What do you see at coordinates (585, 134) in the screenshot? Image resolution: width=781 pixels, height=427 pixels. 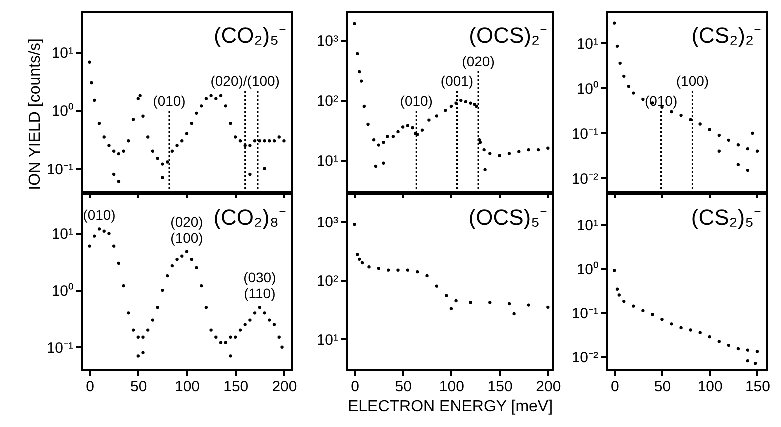 I see `y-tick-label: 10⁻¹` at bounding box center [585, 134].